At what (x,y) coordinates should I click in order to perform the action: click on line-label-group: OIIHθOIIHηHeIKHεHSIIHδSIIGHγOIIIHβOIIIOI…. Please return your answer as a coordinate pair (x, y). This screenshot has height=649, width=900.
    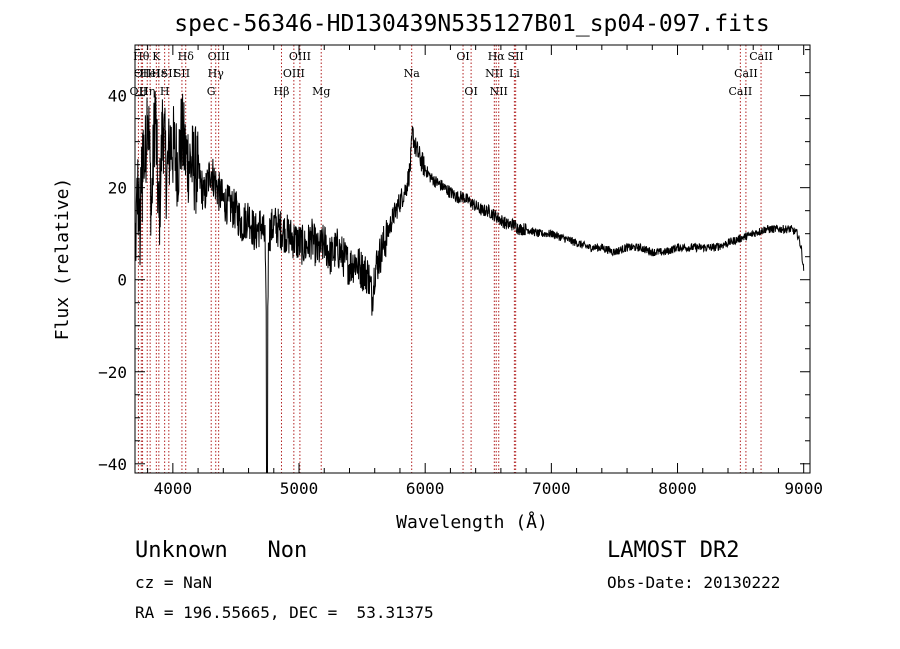
    Looking at the image, I should click on (451, 74).